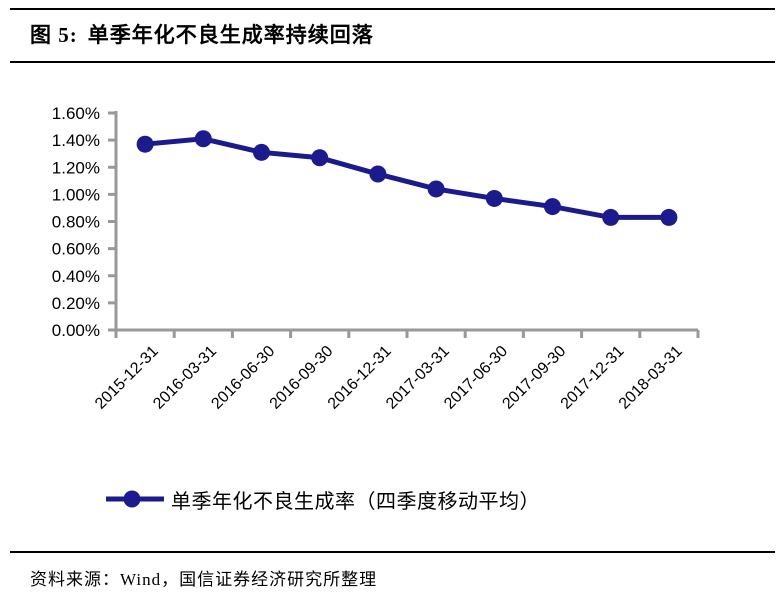 Image resolution: width=781 pixels, height=613 pixels. I want to click on y-axis-label: 0.60%, so click(76, 249).